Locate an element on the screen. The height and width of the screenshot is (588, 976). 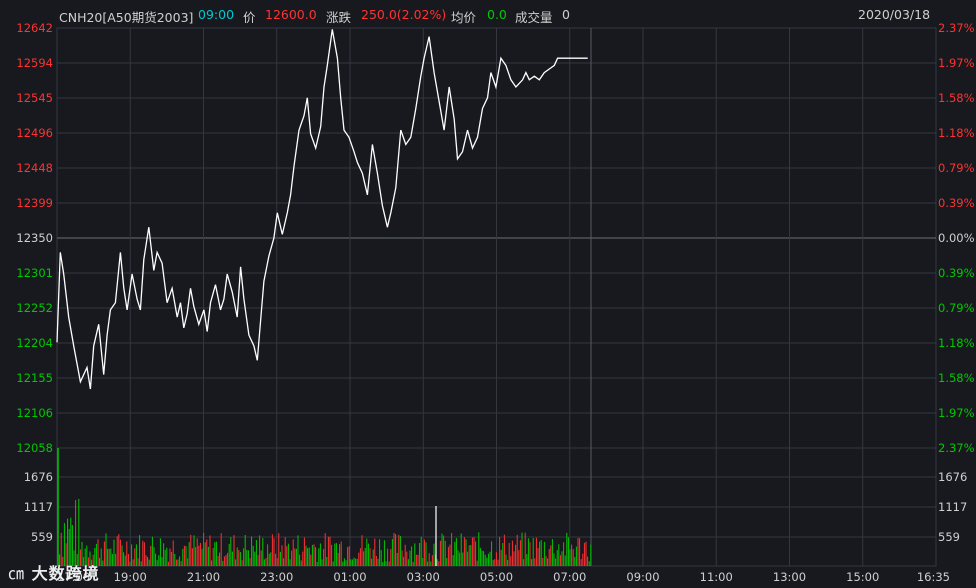
time-tick-label: 15:00 is located at coordinates (862, 577).